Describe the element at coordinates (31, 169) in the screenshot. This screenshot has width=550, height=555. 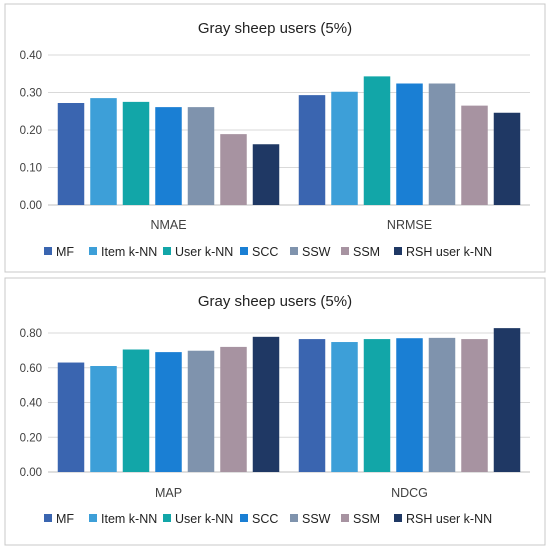
I see `y-tick-label: 0.10` at that location.